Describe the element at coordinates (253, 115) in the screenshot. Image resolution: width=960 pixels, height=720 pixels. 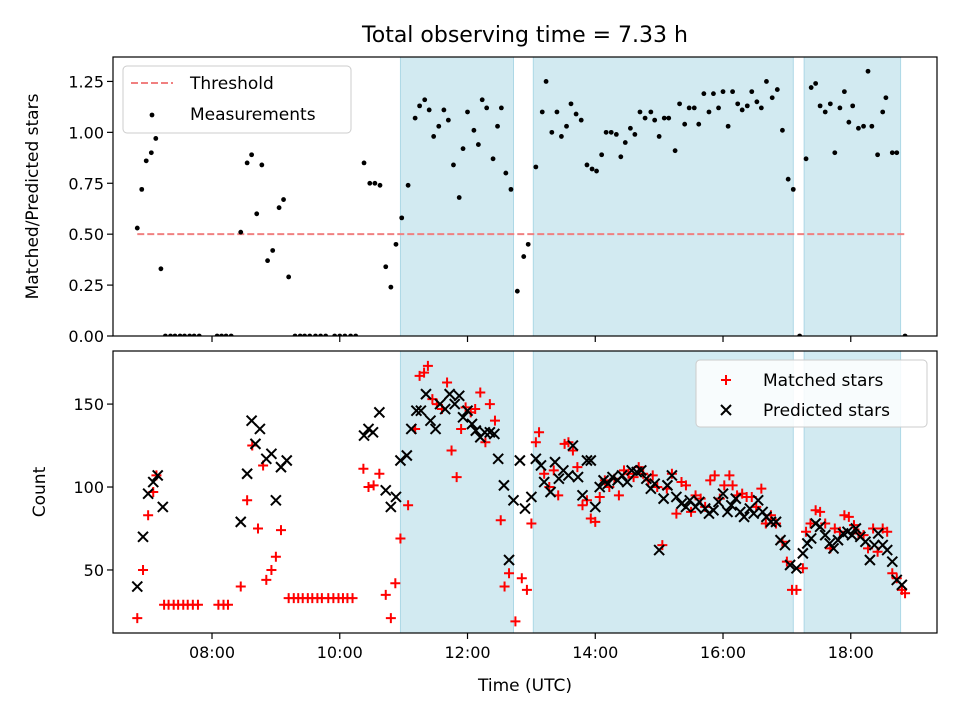
I see `legend-measurements-label: Measurements` at that location.